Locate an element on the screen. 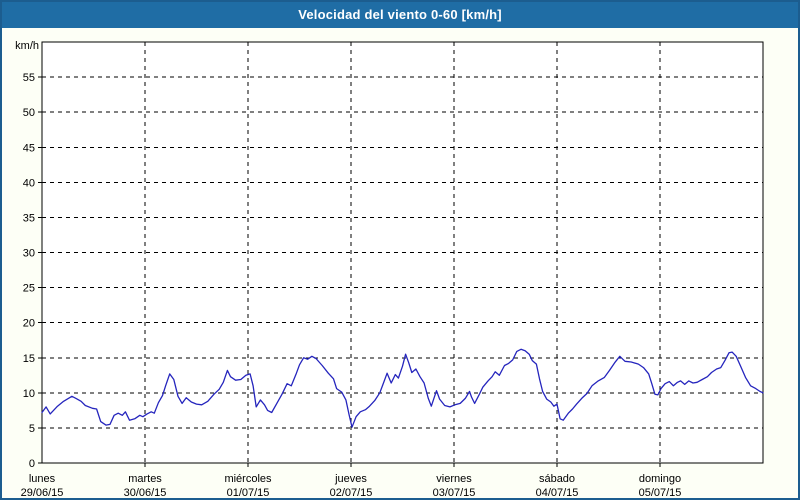 Image resolution: width=800 pixels, height=500 pixels. wind-speed-series-line is located at coordinates (402, 388).